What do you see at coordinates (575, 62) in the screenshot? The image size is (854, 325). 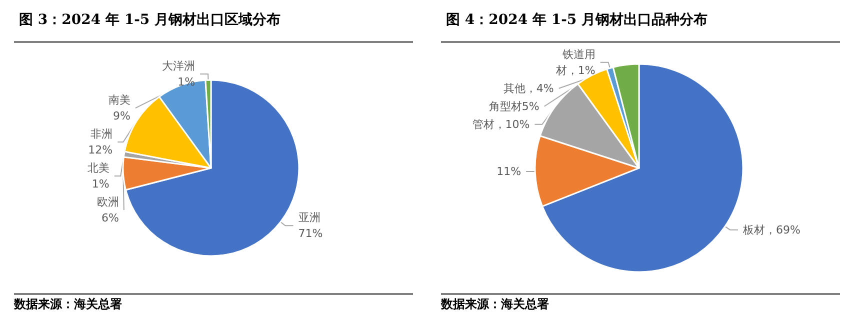 I see `slice-label: 铁道用材，1%` at bounding box center [575, 62].